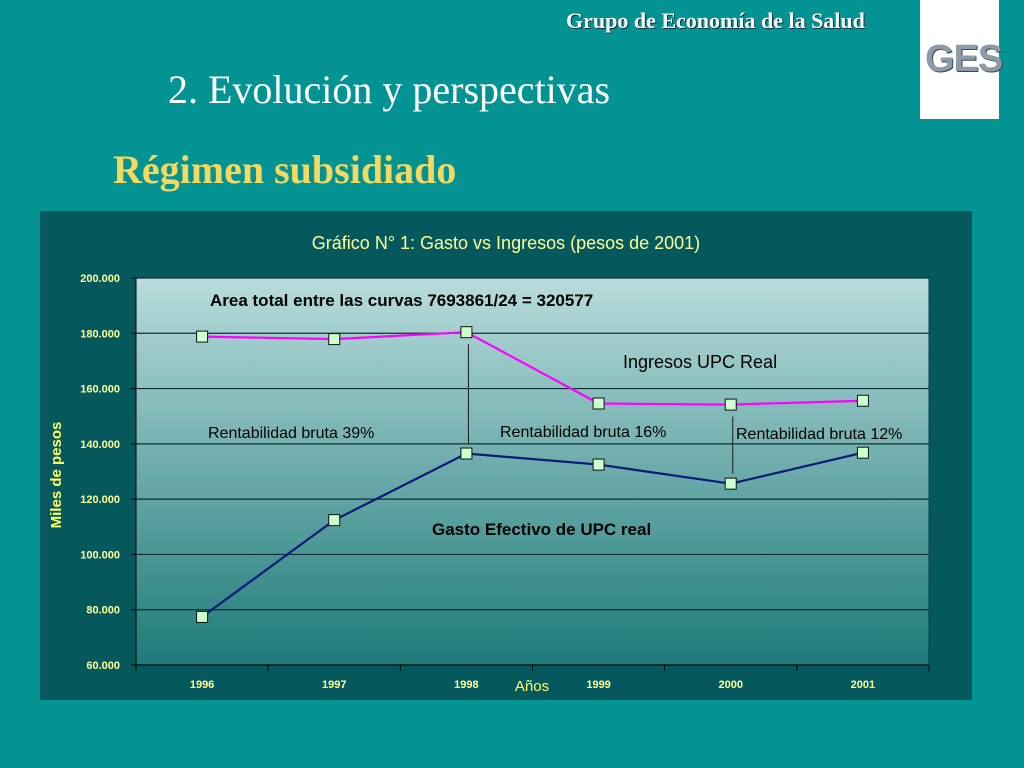  I want to click on slide-subtitle: Régimen subsidiado, so click(285, 169).